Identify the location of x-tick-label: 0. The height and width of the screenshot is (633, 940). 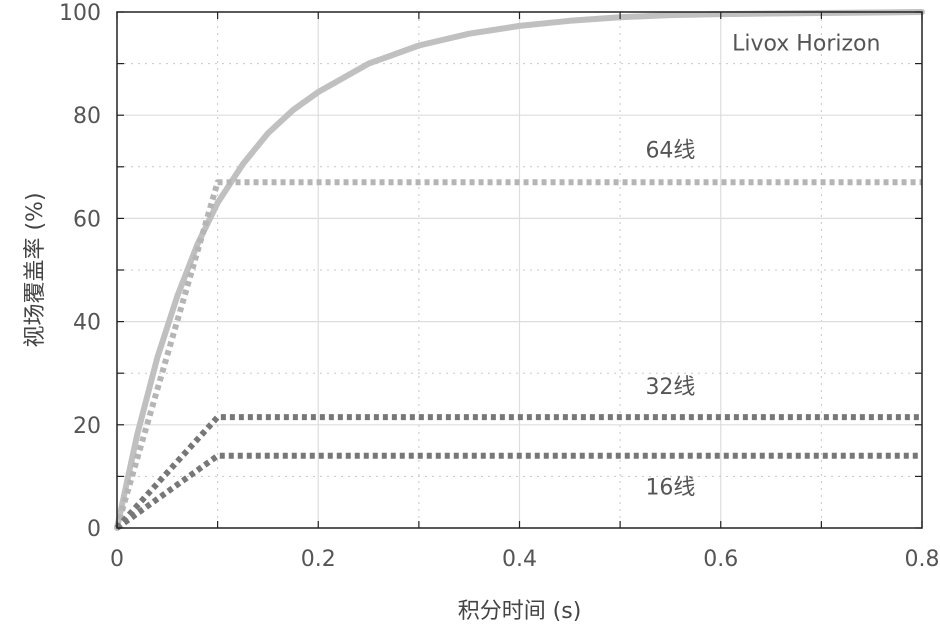
(117, 559).